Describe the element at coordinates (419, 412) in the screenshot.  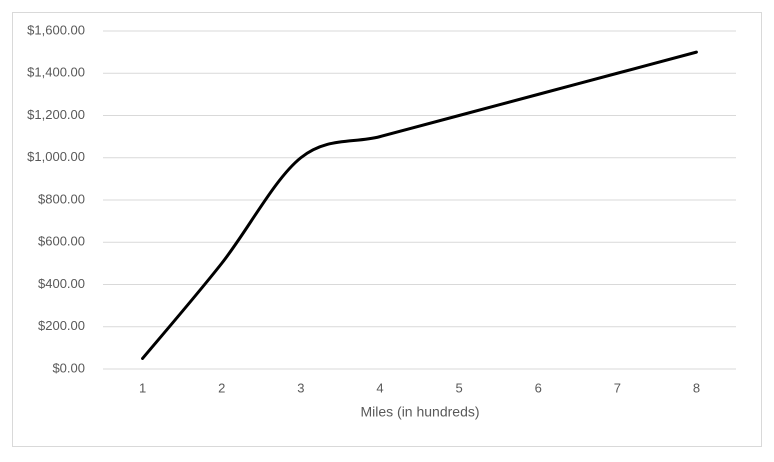
I see `x-axis-title: Miles (in hundreds)` at that location.